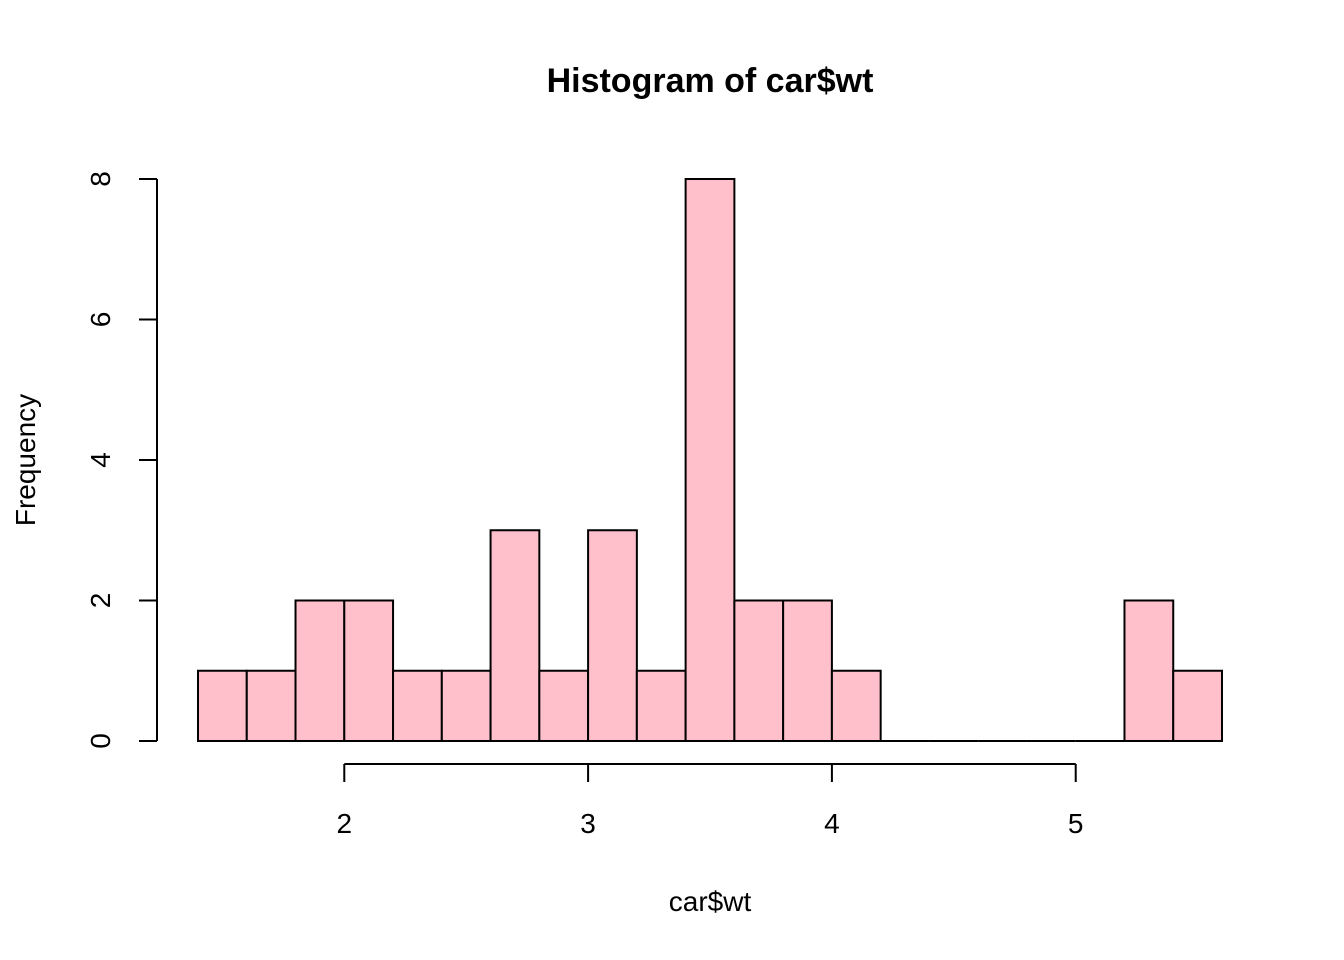  I want to click on x-tick-label: 5, so click(1076, 823).